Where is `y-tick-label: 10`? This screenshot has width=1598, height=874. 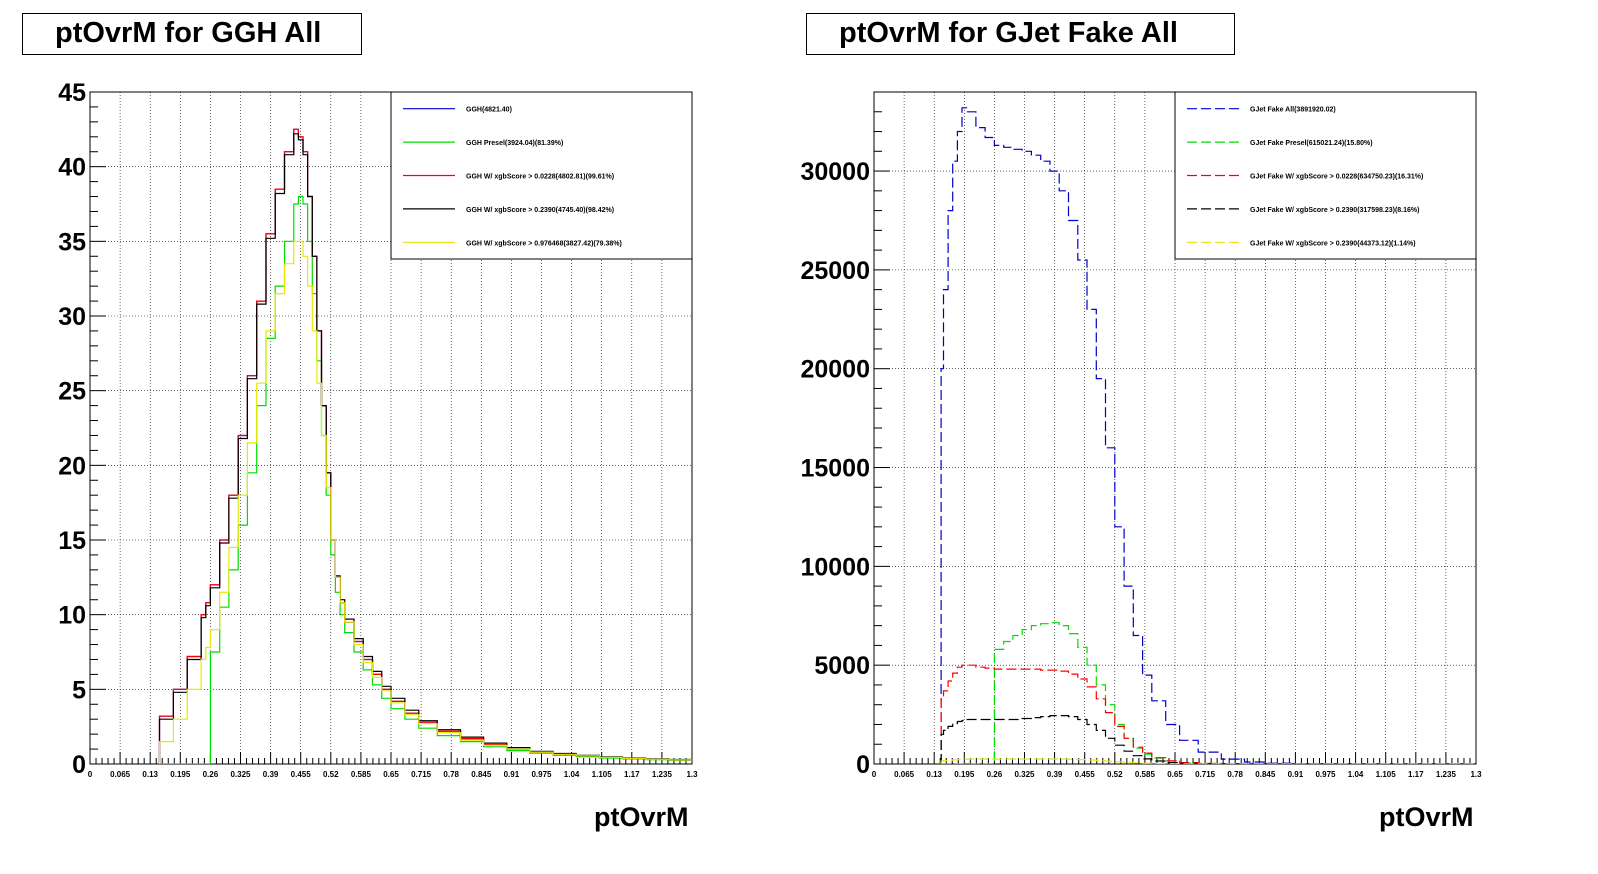
y-tick-label: 10 is located at coordinates (72, 616).